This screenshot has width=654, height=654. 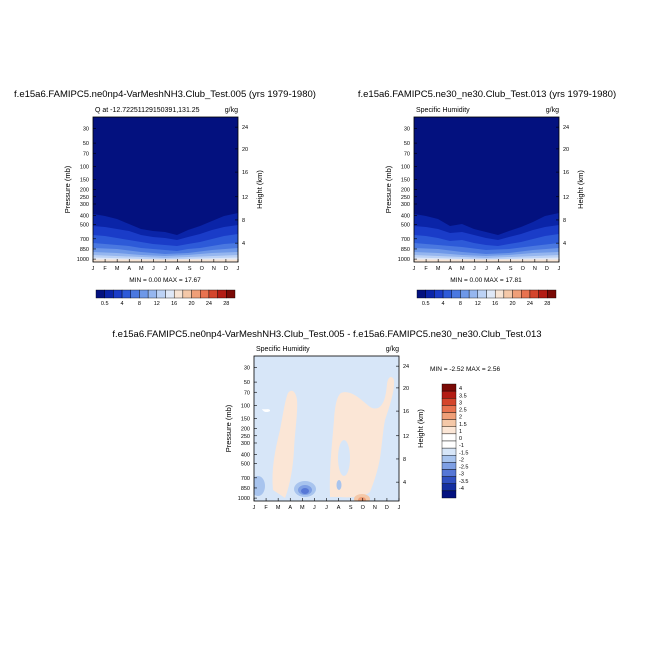 What do you see at coordinates (231, 110) in the screenshot?
I see `panel-subtitle-right: g/kg` at bounding box center [231, 110].